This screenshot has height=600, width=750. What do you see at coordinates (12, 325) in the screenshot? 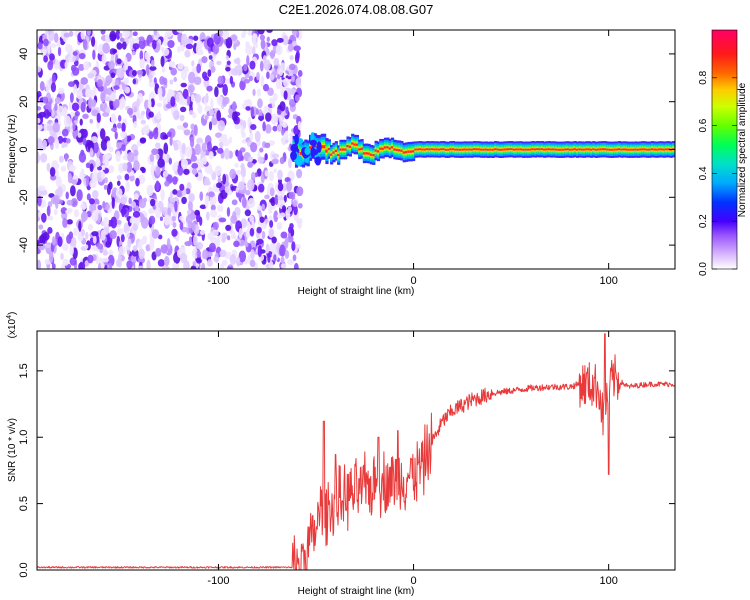
I see `snr-scale-note: (x104)` at bounding box center [12, 325].